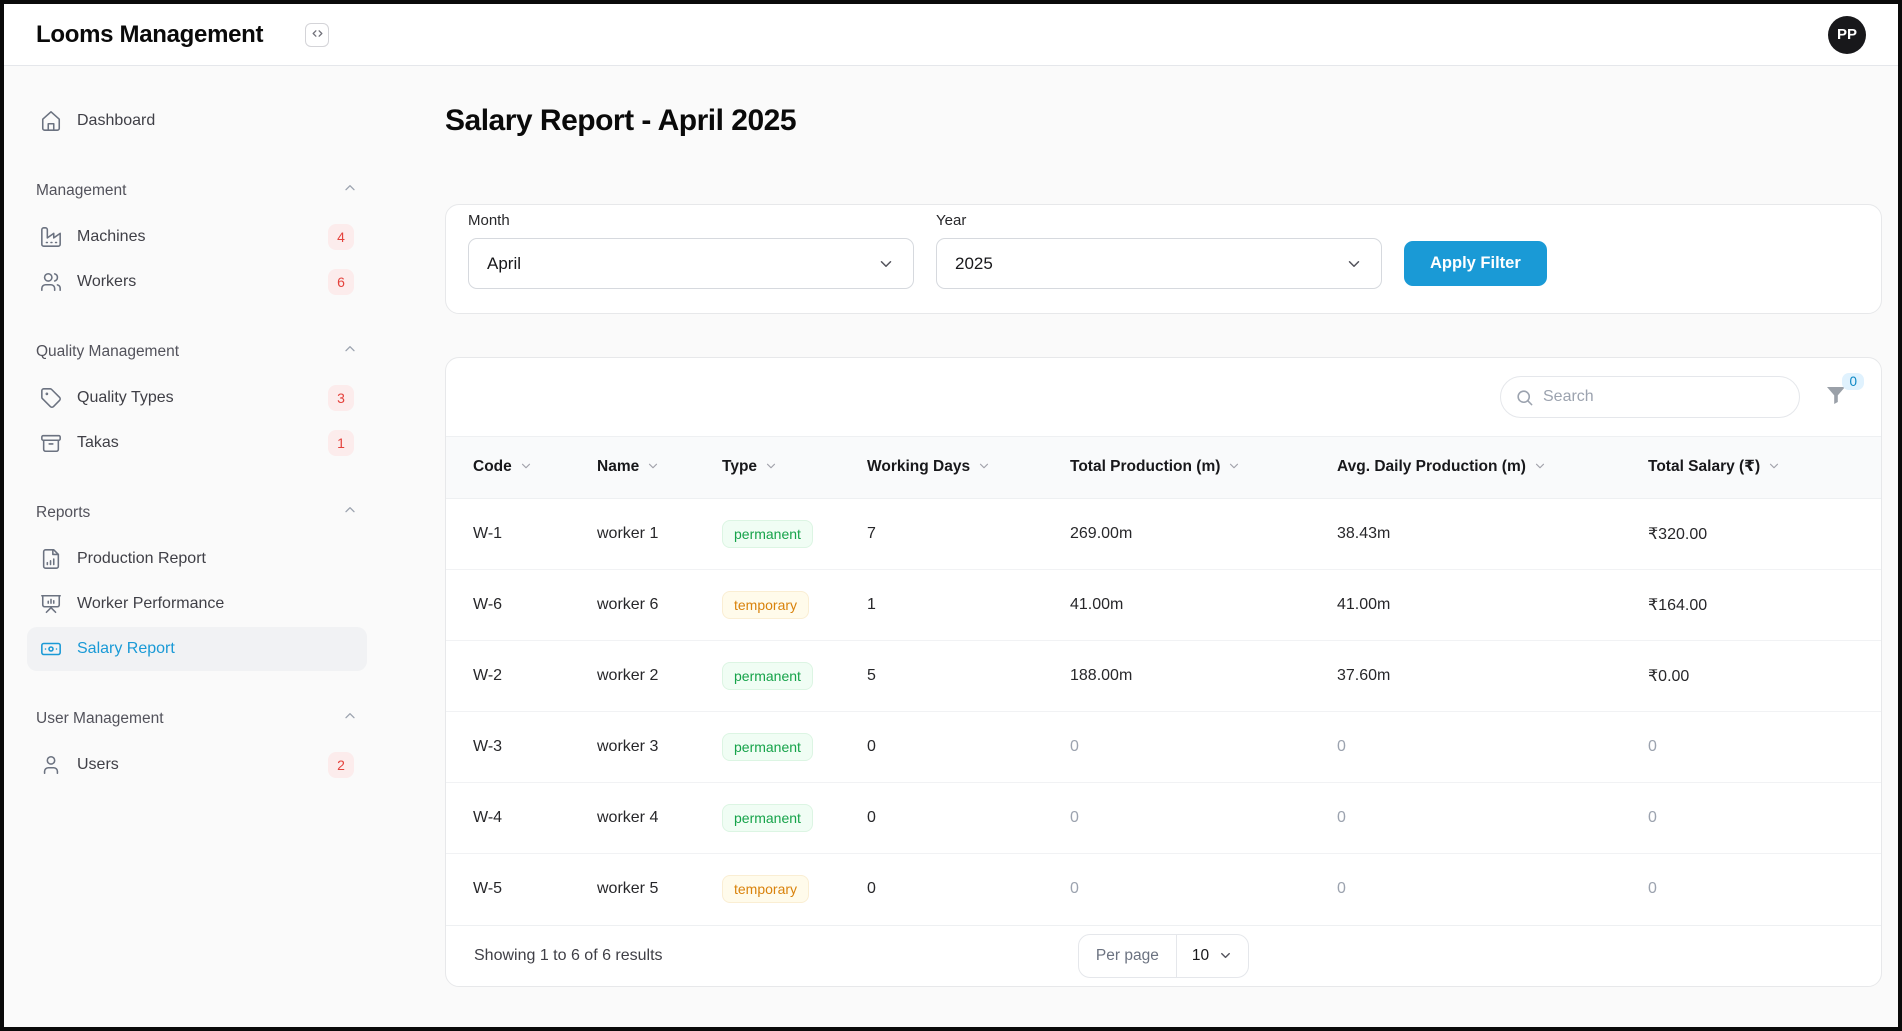 The width and height of the screenshot is (1902, 1031). I want to click on sidebar-item-label: Production Report, so click(141, 558).